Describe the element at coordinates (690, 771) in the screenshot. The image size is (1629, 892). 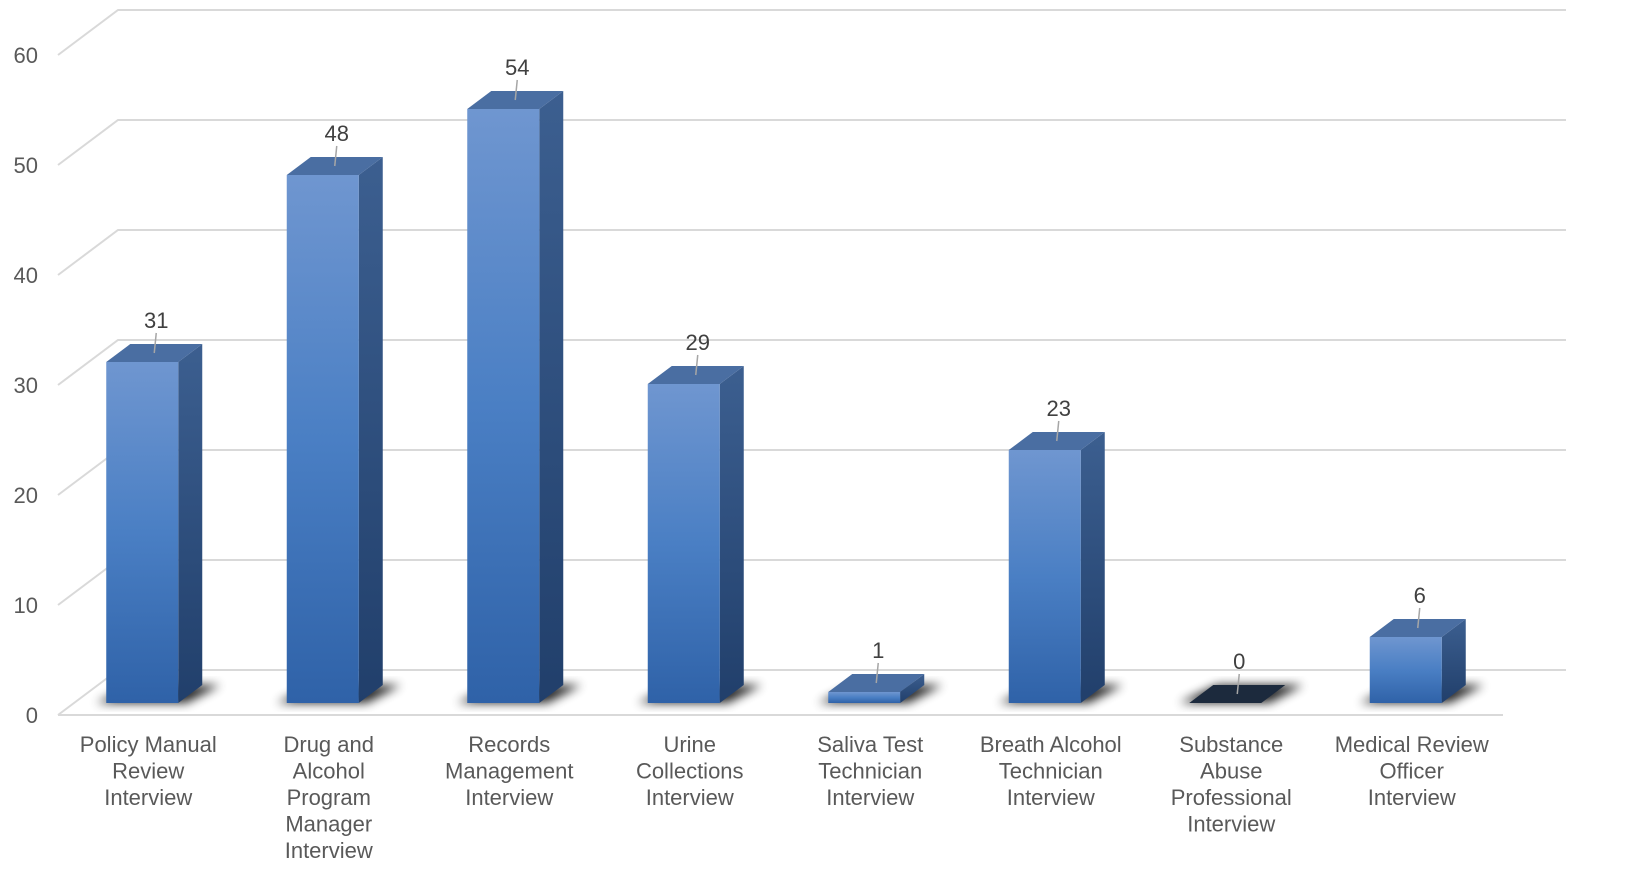
I see `x-category-label: Collections` at that location.